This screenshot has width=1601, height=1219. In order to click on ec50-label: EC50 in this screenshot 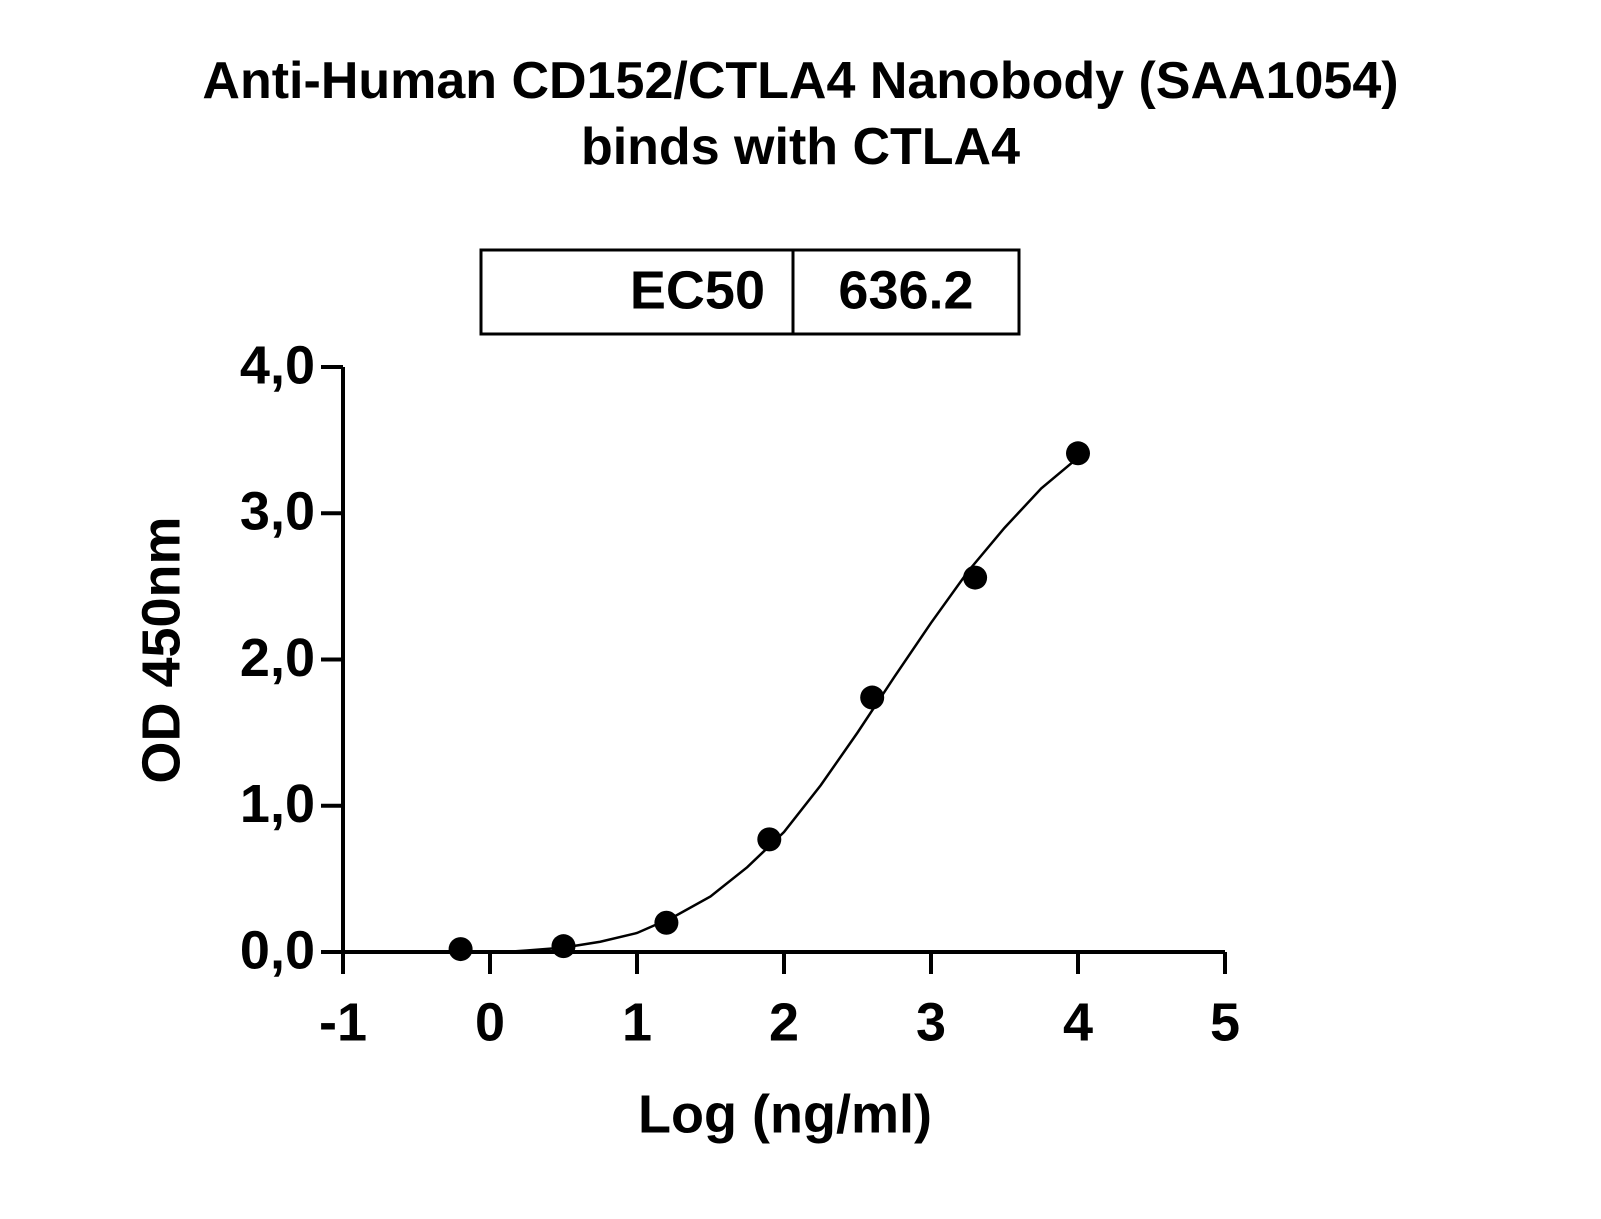, I will do `click(697, 290)`.